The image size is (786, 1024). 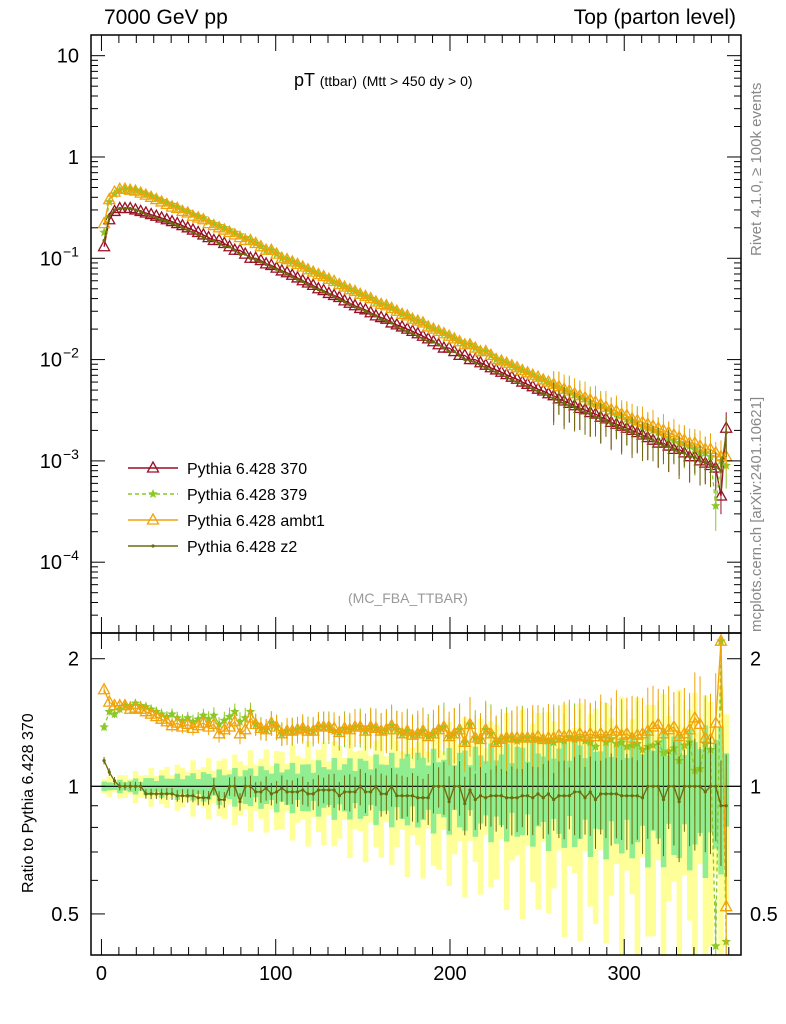 I want to click on y-tick-exponent: −3, so click(x=71, y=454).